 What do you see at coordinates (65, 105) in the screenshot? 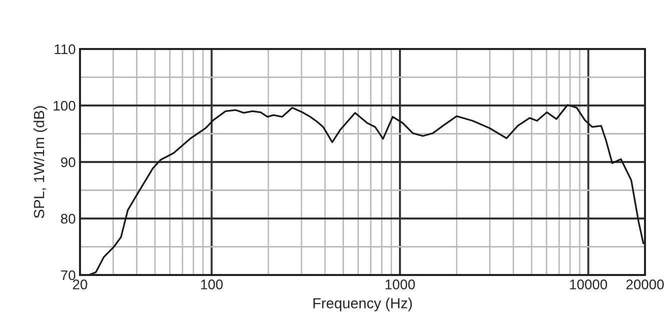
I see `y-tick-label: 100` at bounding box center [65, 105].